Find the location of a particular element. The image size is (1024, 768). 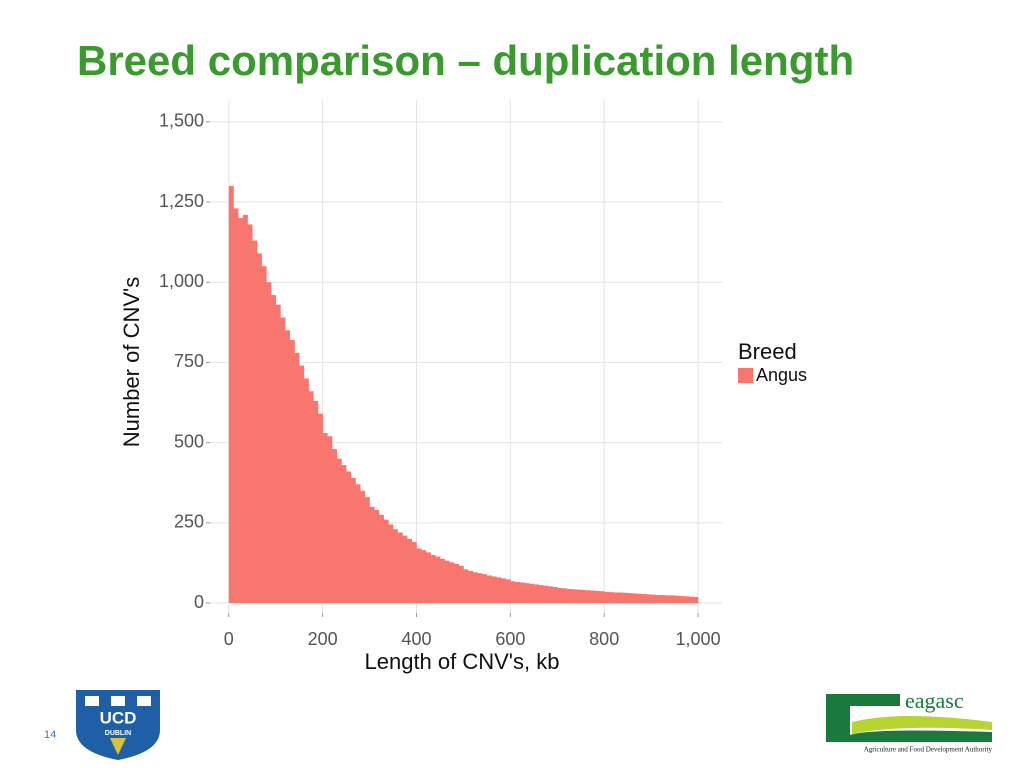

y-tick-label: 250 is located at coordinates (189, 522).